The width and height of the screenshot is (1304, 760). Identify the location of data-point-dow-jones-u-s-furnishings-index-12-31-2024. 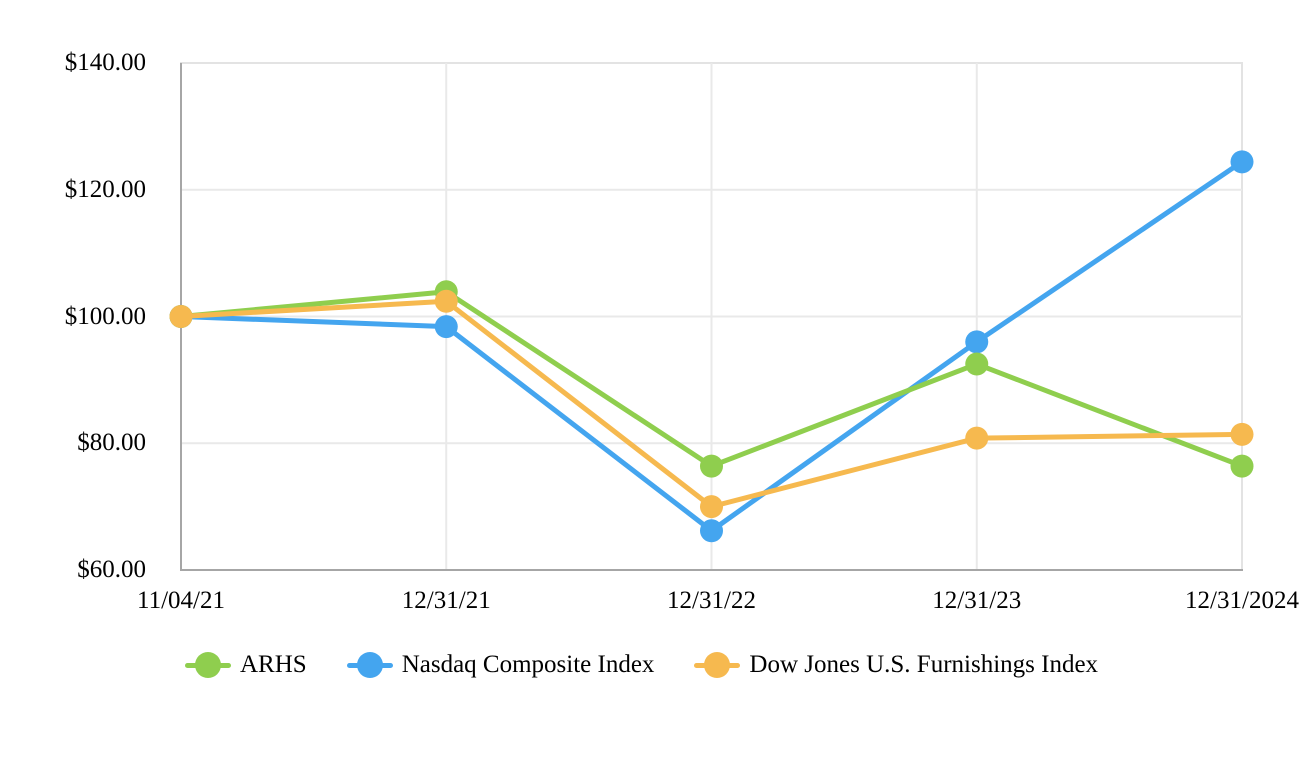
(1242, 434).